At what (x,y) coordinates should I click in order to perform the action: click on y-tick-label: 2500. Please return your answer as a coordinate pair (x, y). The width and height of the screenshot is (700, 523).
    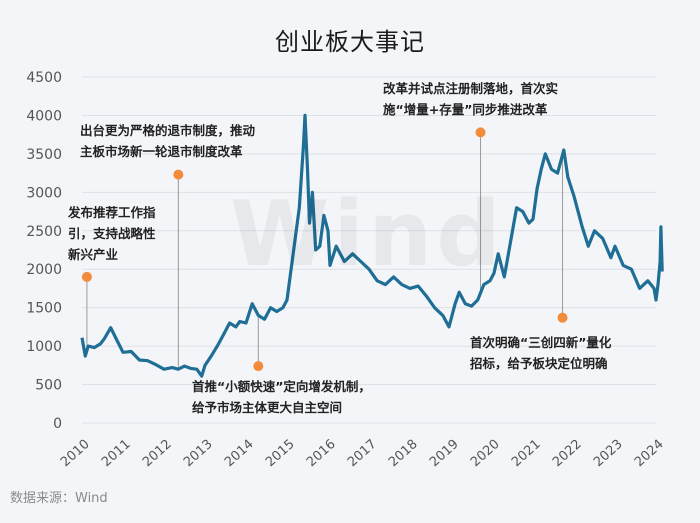
    Looking at the image, I should click on (44, 232).